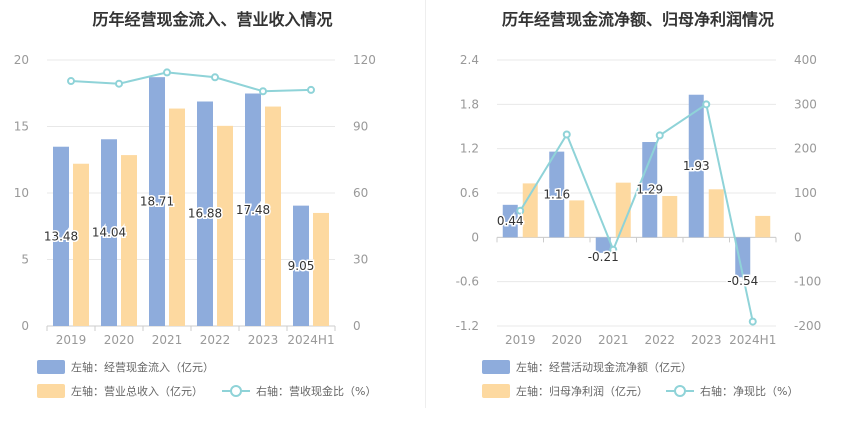  Describe the element at coordinates (263, 340) in the screenshot. I see `left-chart-x-tick-label: 2023` at that location.